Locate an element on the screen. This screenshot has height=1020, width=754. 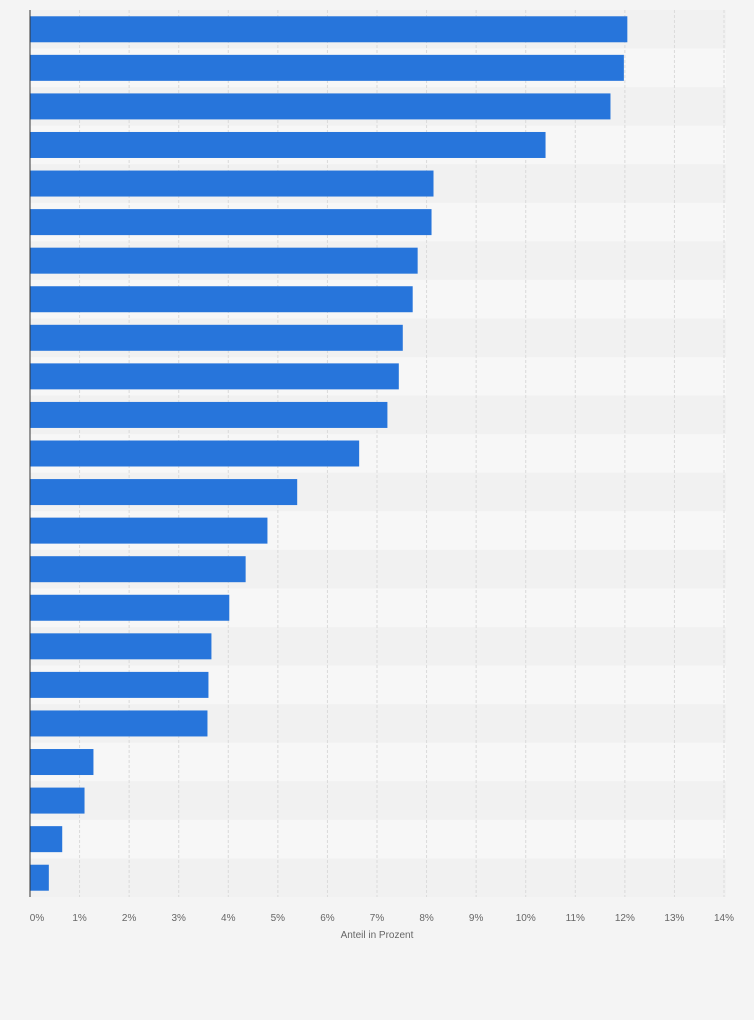
x-tick-label: 1% is located at coordinates (79, 918).